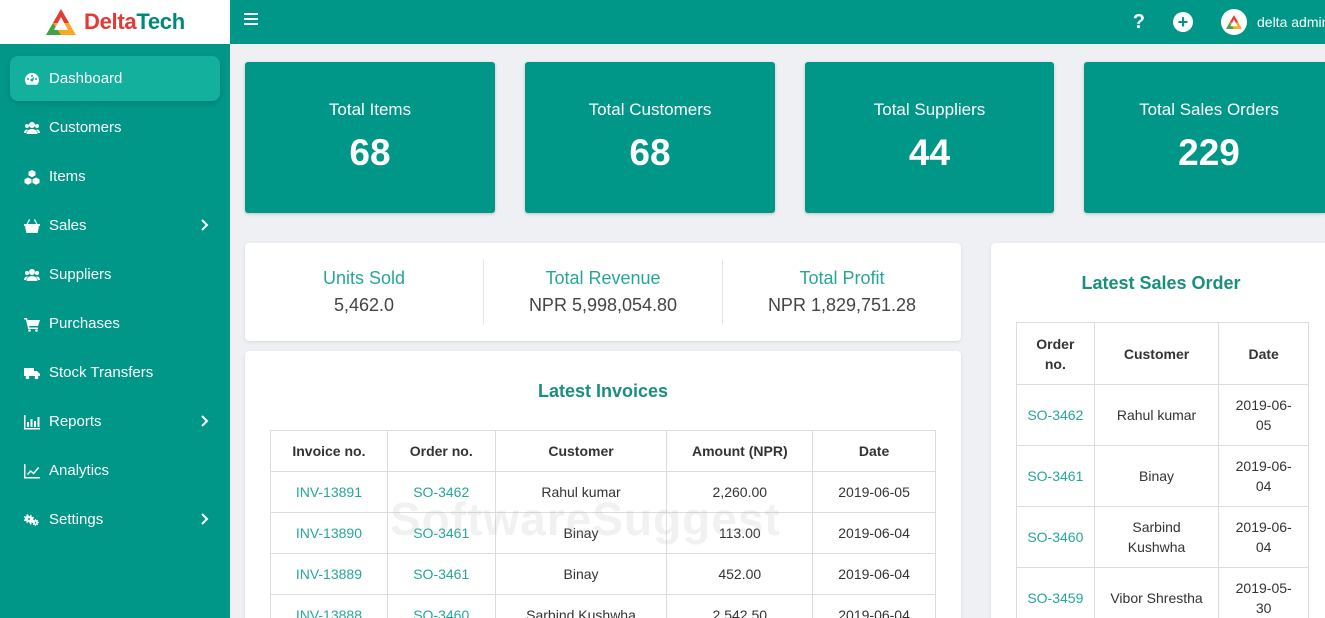 The height and width of the screenshot is (618, 1325). I want to click on users-icon, so click(32, 275).